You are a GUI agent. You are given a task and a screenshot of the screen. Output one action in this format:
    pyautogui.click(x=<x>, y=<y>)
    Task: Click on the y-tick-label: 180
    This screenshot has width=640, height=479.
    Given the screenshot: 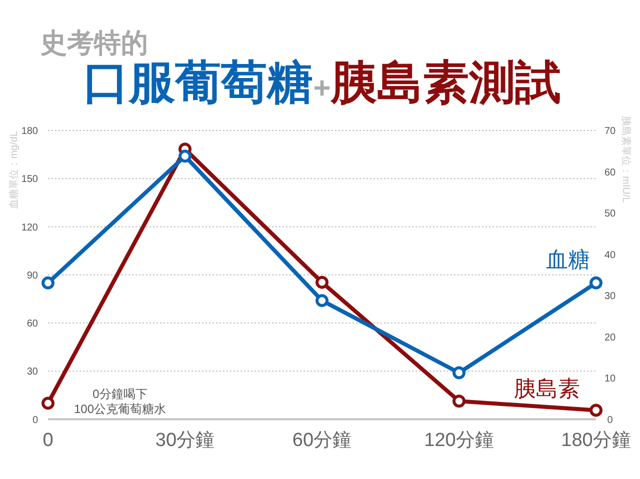 What is the action you would take?
    pyautogui.click(x=29, y=131)
    